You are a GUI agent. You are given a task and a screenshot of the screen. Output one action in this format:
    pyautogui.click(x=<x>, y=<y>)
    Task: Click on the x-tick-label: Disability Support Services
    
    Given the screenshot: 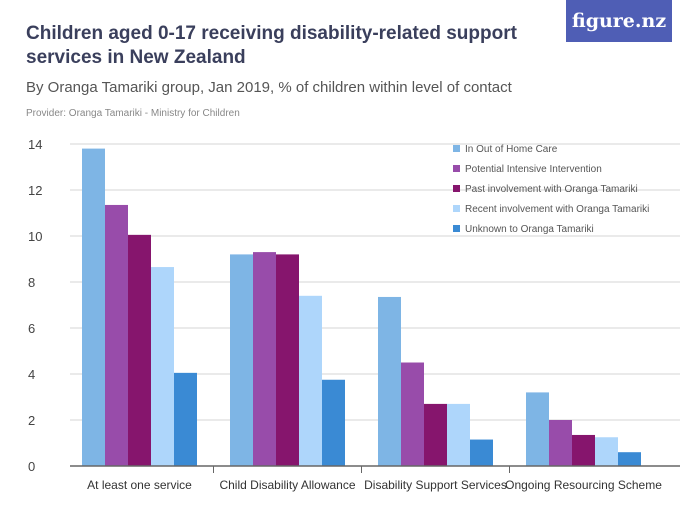 What is the action you would take?
    pyautogui.click(x=435, y=485)
    